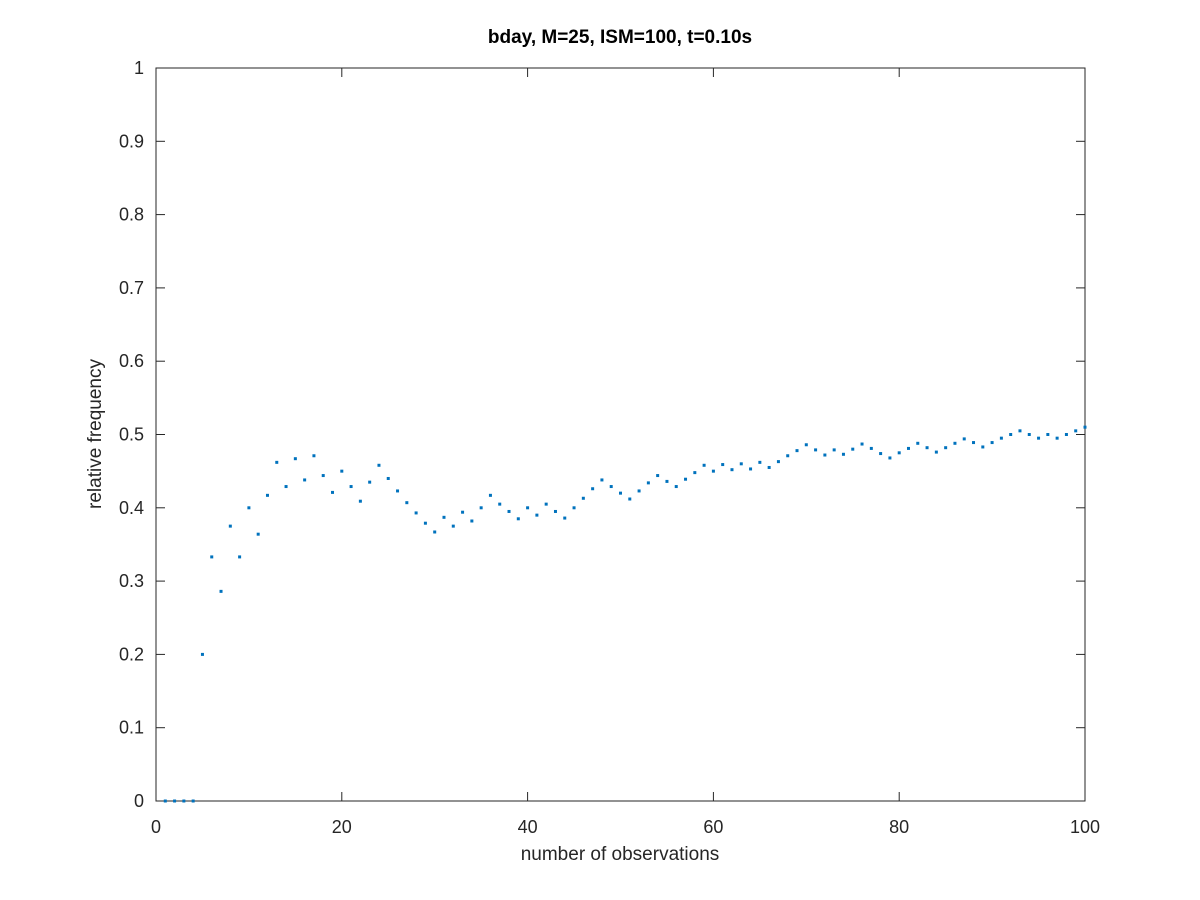 This screenshot has width=1200, height=900. Describe the element at coordinates (131, 361) in the screenshot. I see `y-tick-label: 0.6` at that location.